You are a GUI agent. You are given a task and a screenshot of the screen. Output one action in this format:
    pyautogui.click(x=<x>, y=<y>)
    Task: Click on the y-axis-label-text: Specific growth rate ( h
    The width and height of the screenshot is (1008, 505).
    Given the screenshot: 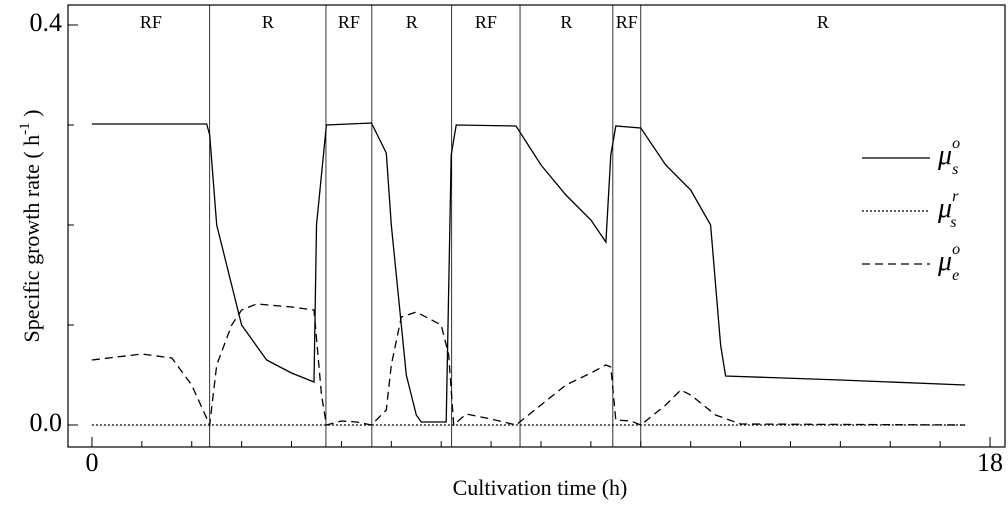 What is the action you would take?
    pyautogui.click(x=31, y=239)
    